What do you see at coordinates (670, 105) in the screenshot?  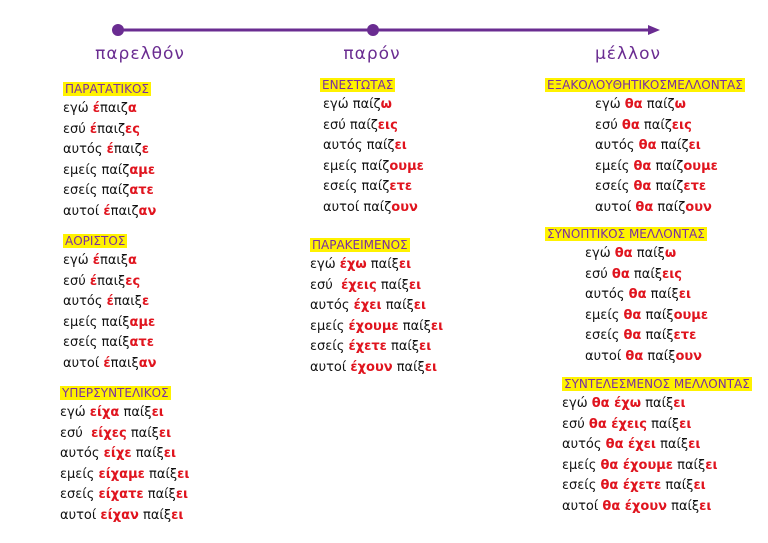 I see `conjugation-row: εγώ θα παίζω` at bounding box center [670, 105].